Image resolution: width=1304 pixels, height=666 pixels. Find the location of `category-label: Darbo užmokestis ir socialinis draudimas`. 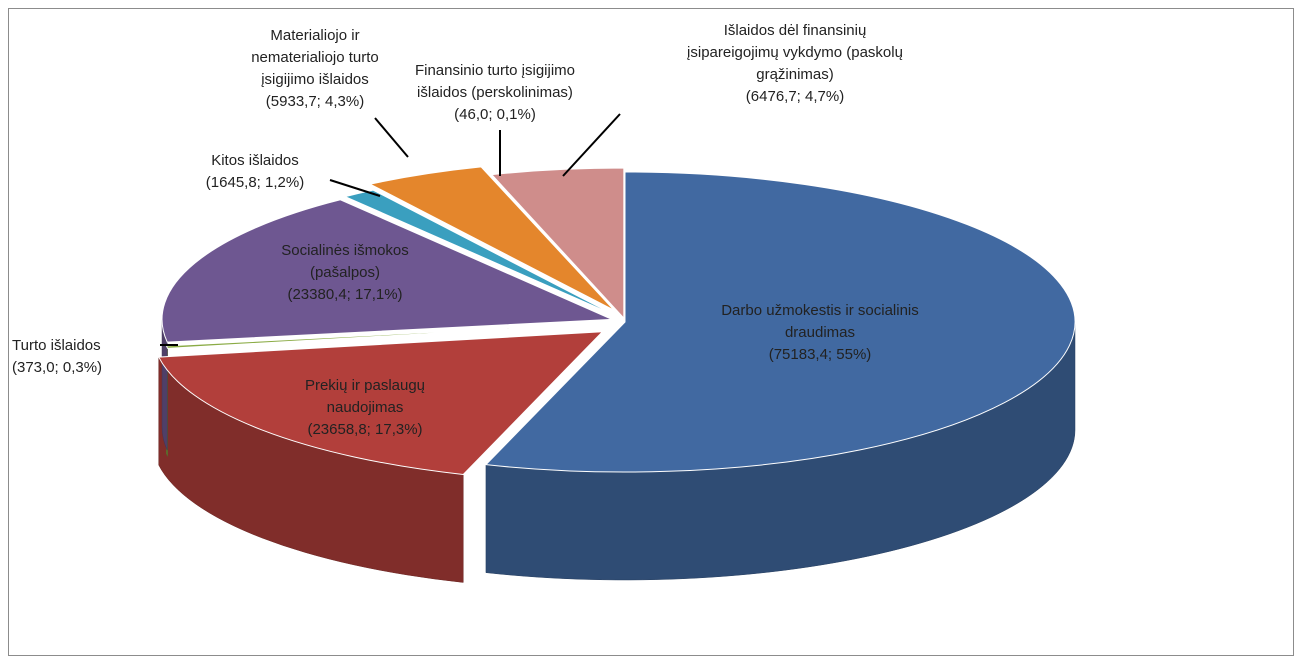

category-label: Darbo užmokestis ir socialinis draudimas is located at coordinates (820, 321).